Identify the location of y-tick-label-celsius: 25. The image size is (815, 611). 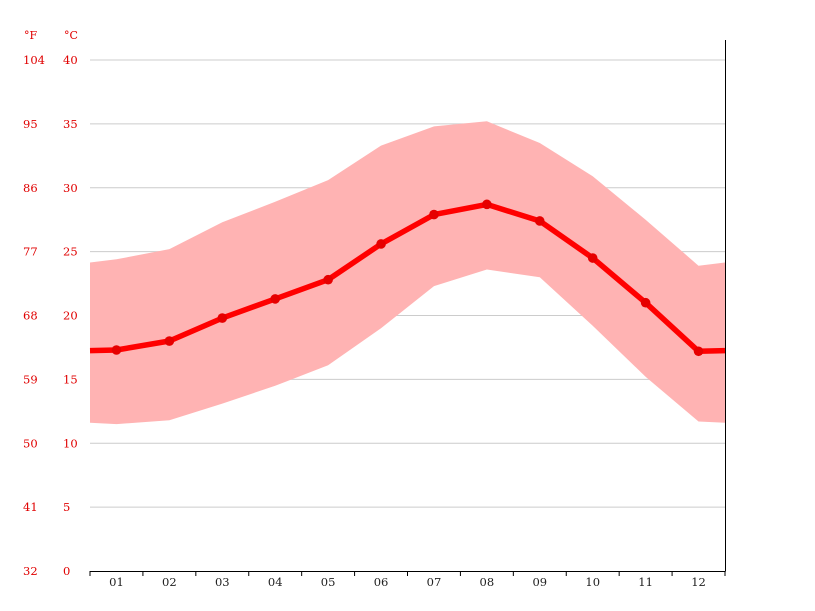
(70, 252).